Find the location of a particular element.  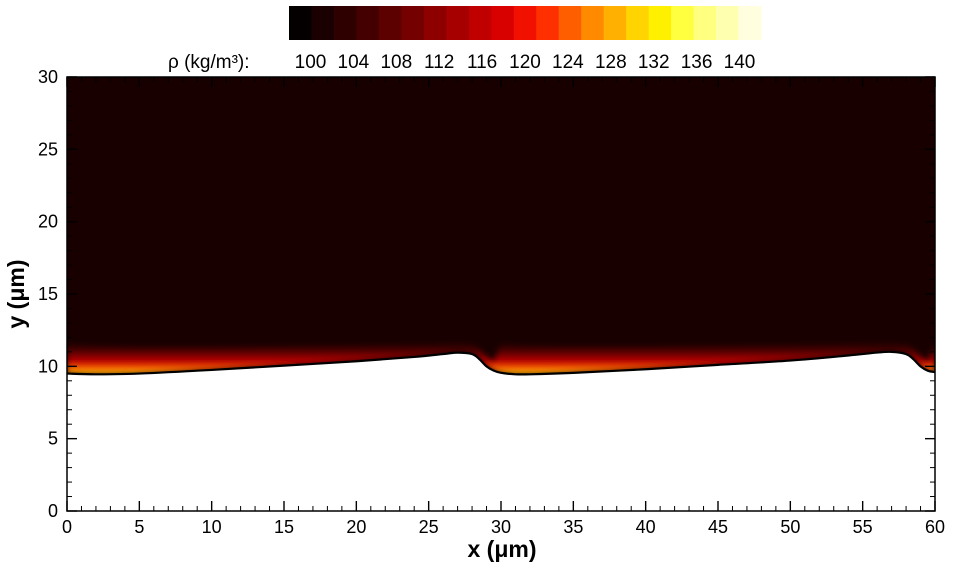

y-tick-label: 5 is located at coordinates (53, 439).